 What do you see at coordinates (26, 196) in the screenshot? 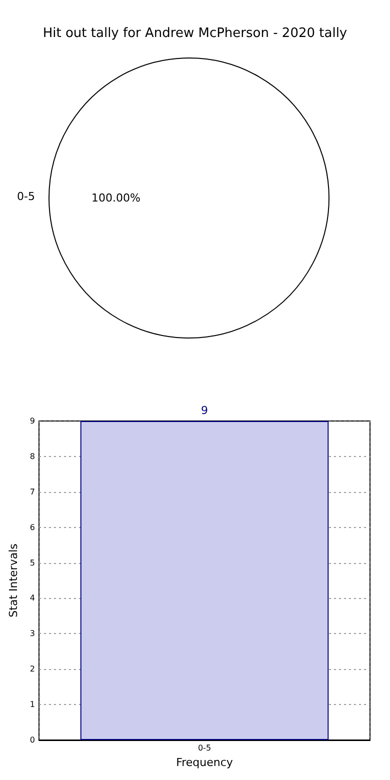
I see `slice-label: 0-5` at bounding box center [26, 196].